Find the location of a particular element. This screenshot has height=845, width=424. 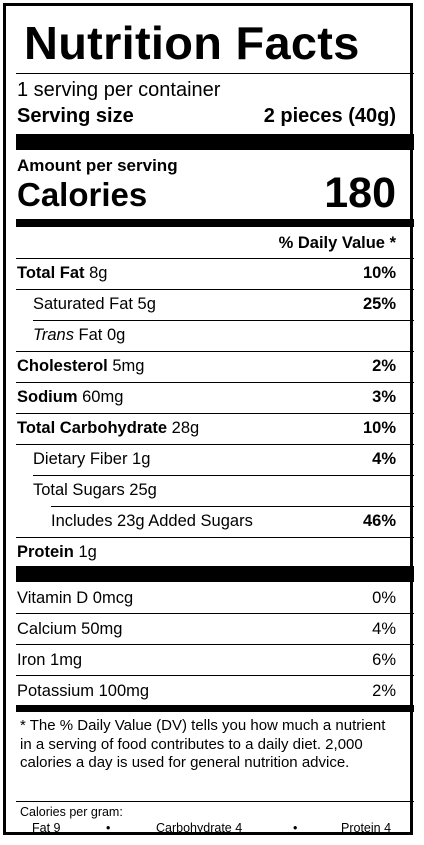

serving-size-label: Serving size is located at coordinates (75, 116).